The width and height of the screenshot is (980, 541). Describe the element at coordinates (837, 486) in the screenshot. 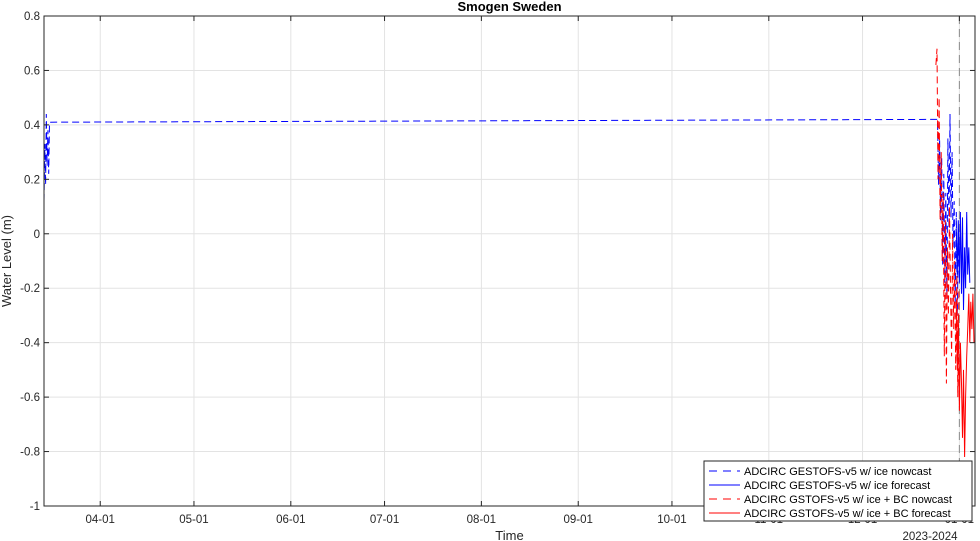

I see `legend-entry-label: ADCIRC GESTOFS-v5 w/ ice forecast` at that location.